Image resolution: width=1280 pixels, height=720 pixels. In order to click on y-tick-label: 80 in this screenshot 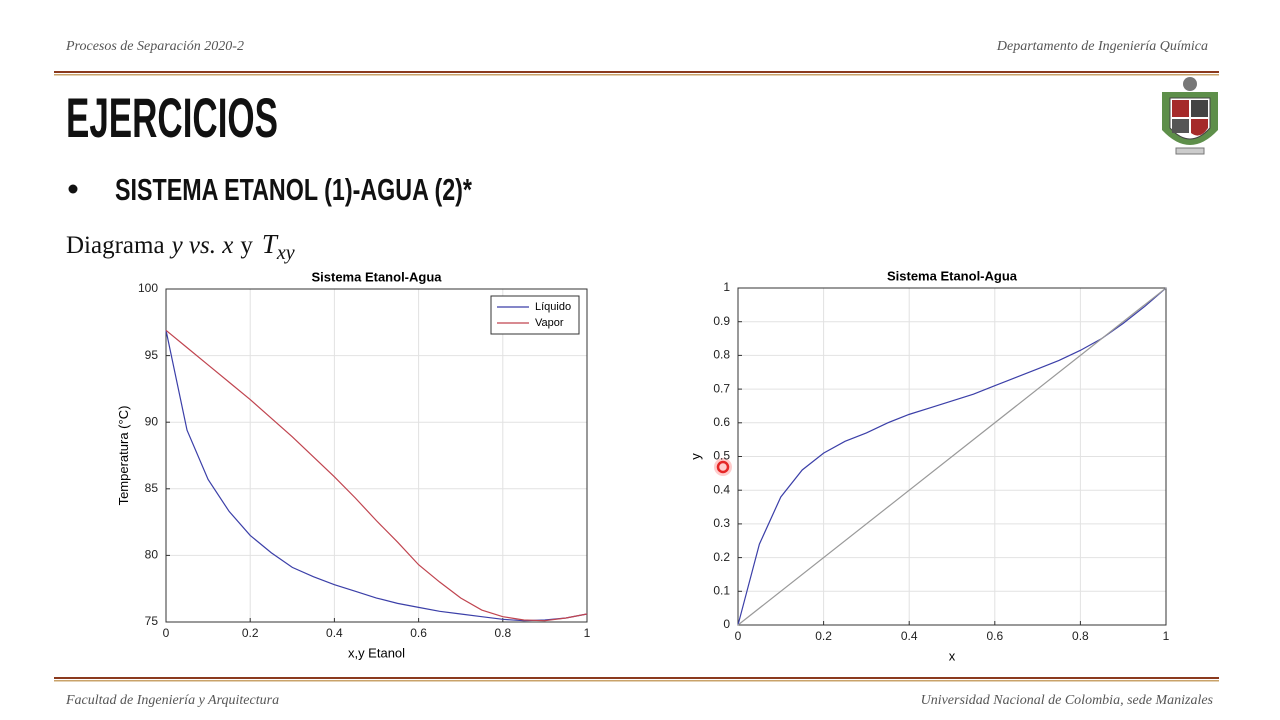, I will do `click(152, 555)`.